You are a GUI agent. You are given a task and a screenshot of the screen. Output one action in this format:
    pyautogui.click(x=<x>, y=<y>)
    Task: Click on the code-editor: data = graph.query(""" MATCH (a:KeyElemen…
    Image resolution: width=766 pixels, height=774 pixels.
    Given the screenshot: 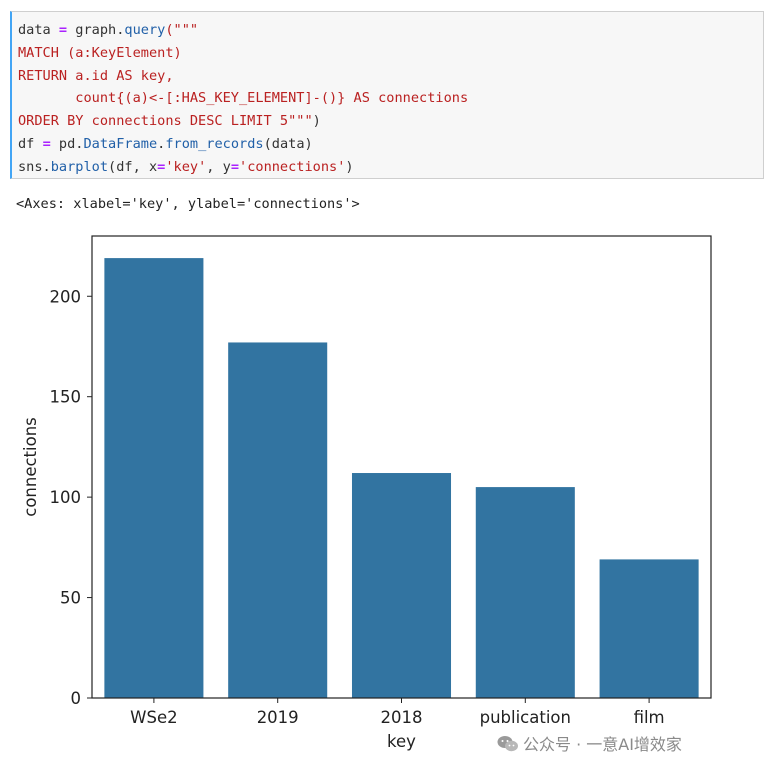 What is the action you would take?
    pyautogui.click(x=243, y=99)
    